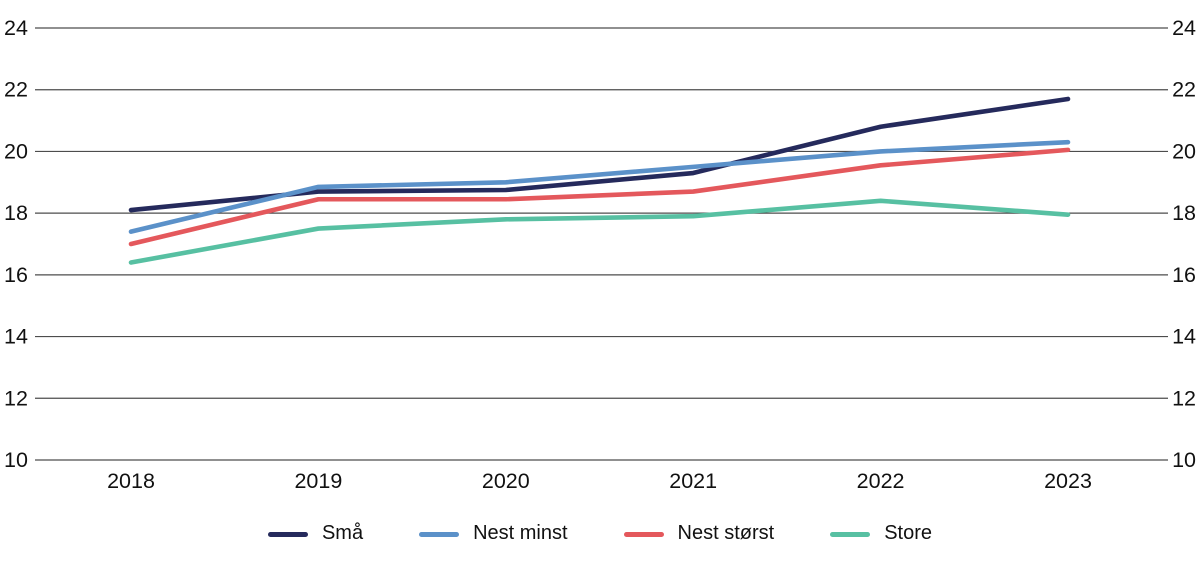 Image resolution: width=1200 pixels, height=562 pixels. What do you see at coordinates (850, 534) in the screenshot?
I see `legend-swatch-store` at bounding box center [850, 534].